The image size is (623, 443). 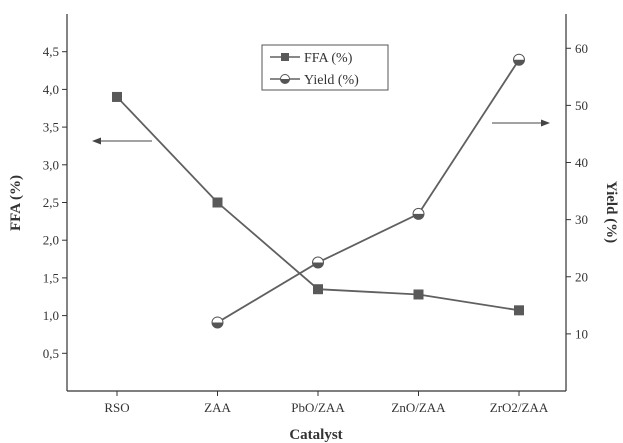 What do you see at coordinates (285, 79) in the screenshot?
I see `legend-yield-marker` at bounding box center [285, 79].